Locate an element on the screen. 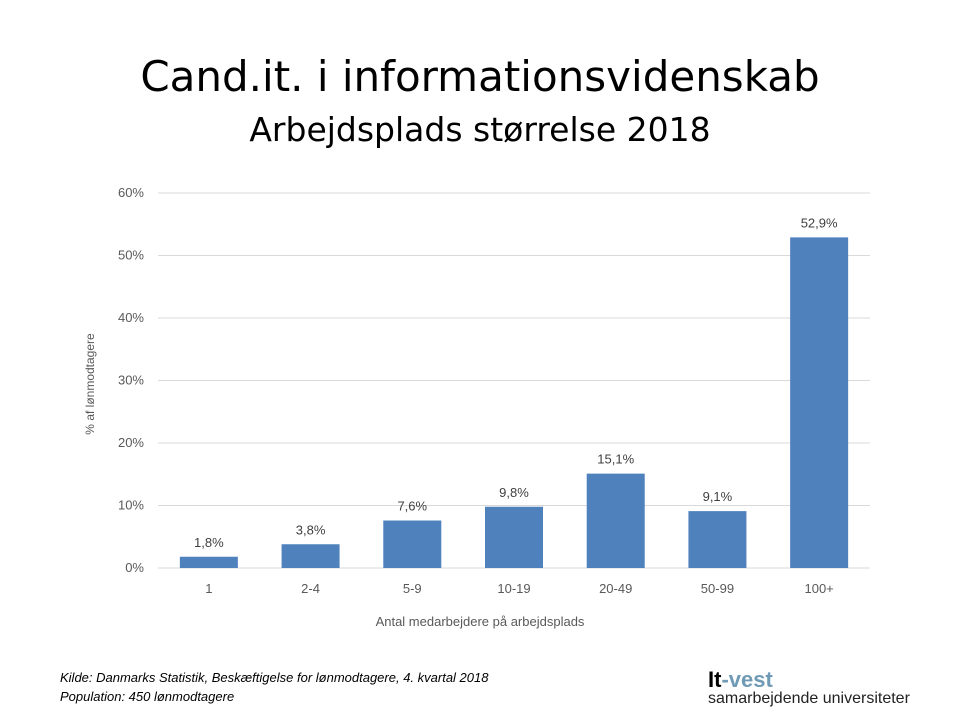 This screenshot has height=720, width=960. x-axis-label: Antal medarbejdere på arbejdsplads is located at coordinates (480, 621).